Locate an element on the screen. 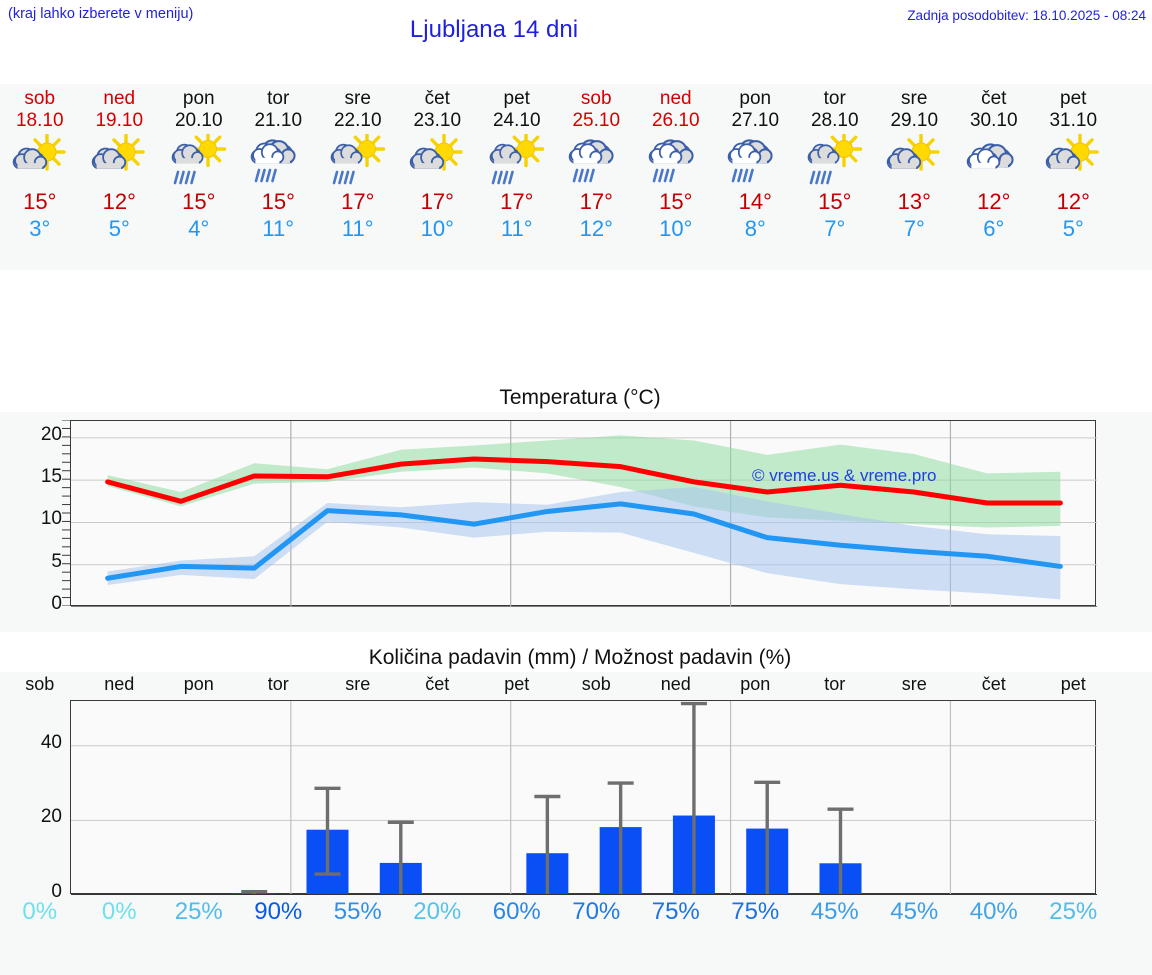 This screenshot has width=1152, height=975. high-temperature: 14° is located at coordinates (755, 201).